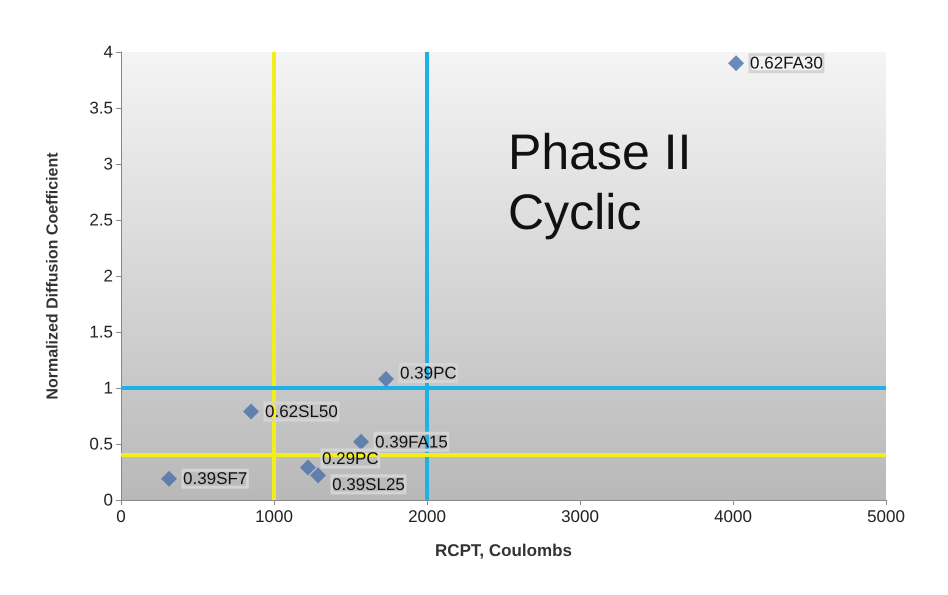 The width and height of the screenshot is (948, 595). What do you see at coordinates (427, 516) in the screenshot?
I see `x-tick-label: 2000` at bounding box center [427, 516].